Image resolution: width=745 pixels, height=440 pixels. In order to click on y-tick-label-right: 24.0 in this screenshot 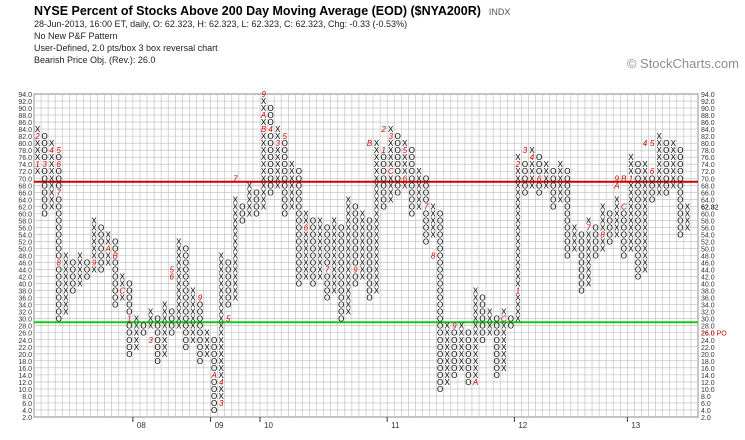, I will do `click(708, 341)`.